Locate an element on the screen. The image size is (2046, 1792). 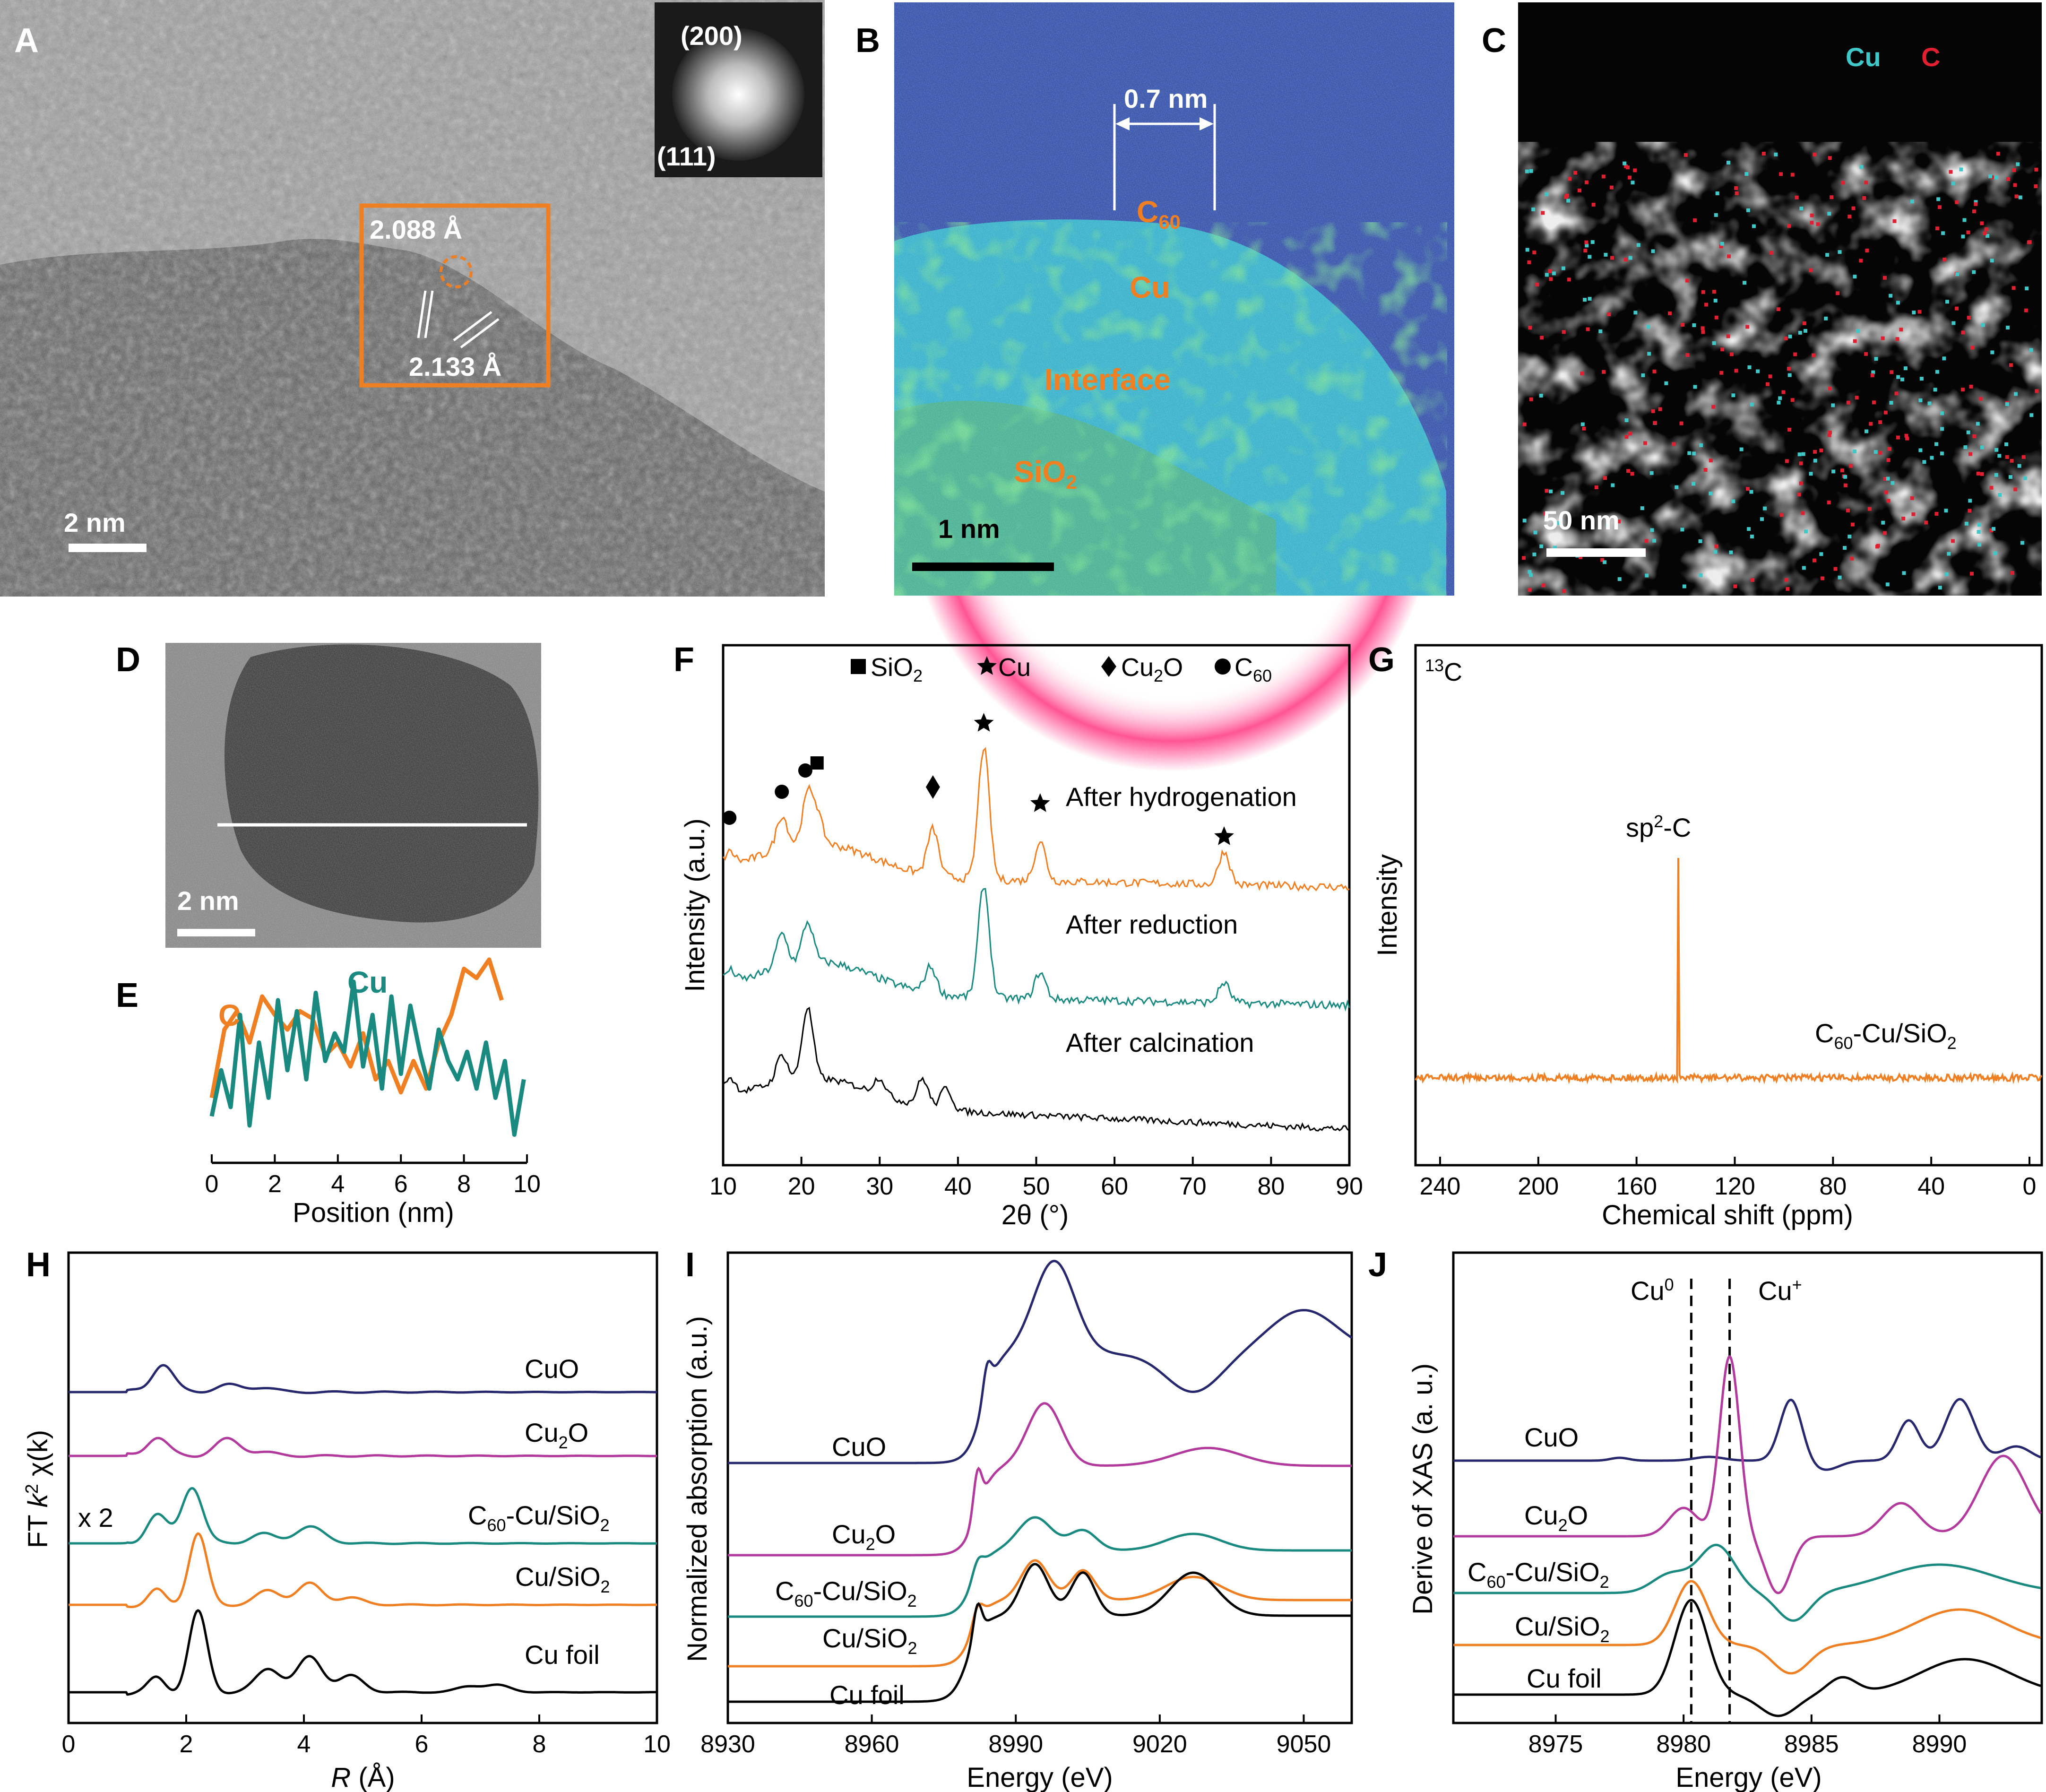
i-tick-label-0: 8930 is located at coordinates (727, 1744).